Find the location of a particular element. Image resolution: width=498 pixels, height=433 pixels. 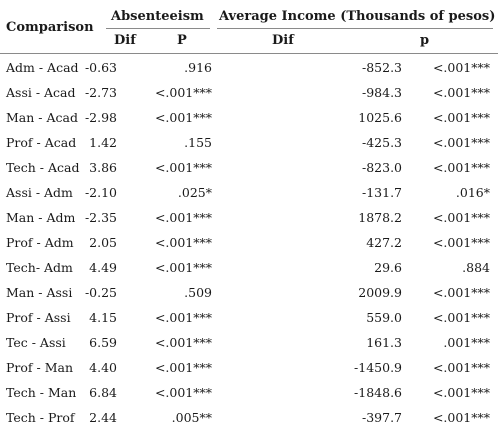

comparison-cell: Tech - Prof is located at coordinates (40, 417).